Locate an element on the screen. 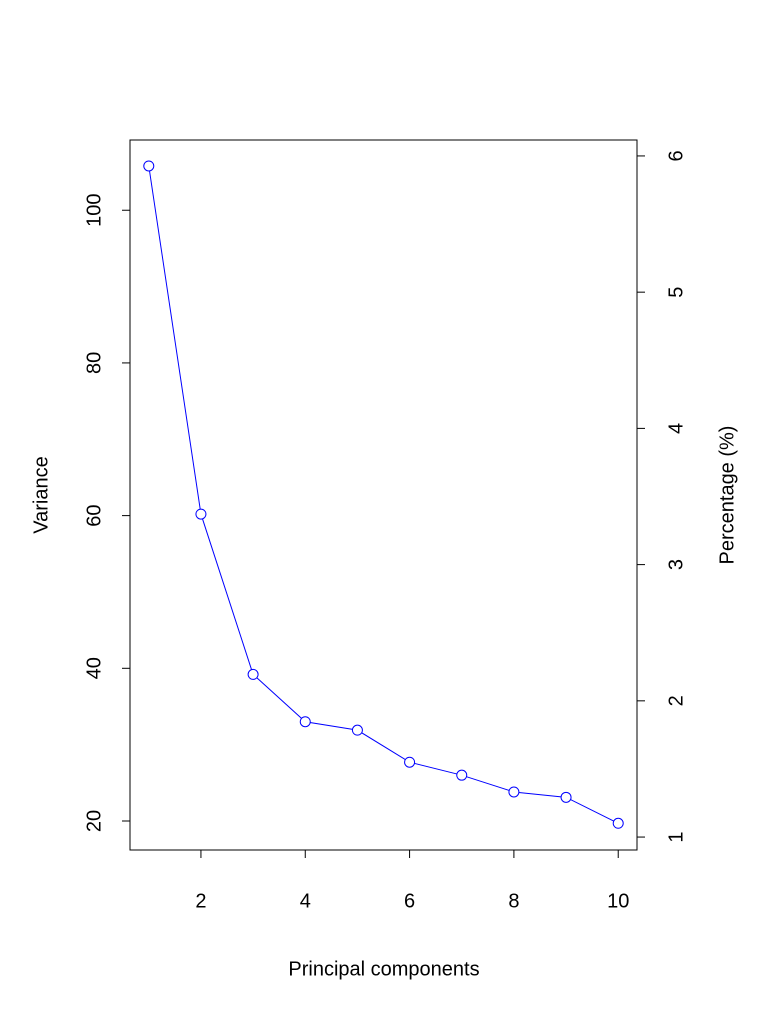 This screenshot has height=1024, width=768. y-tick-label: 20 is located at coordinates (94, 821).